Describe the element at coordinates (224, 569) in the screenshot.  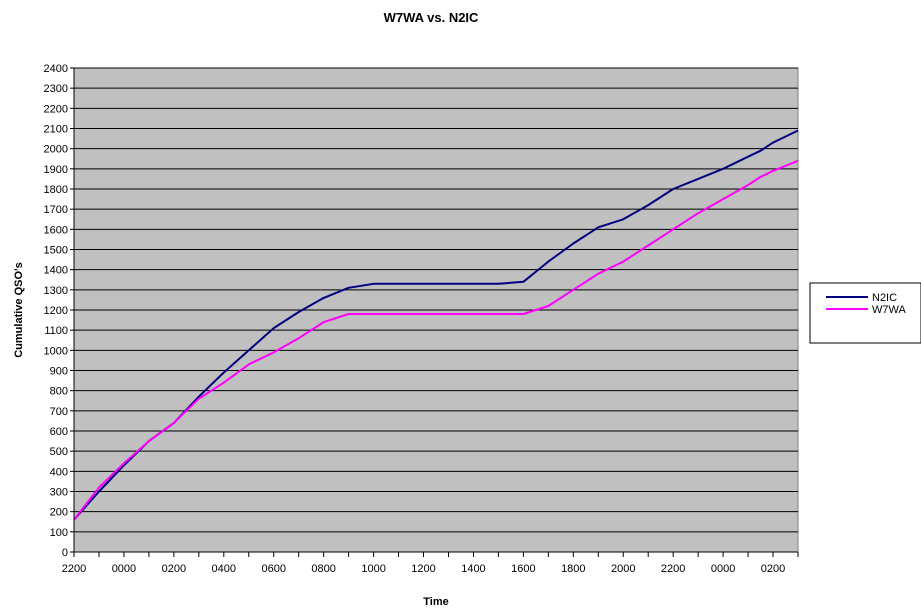
I see `x-tick-label: 0400` at that location.